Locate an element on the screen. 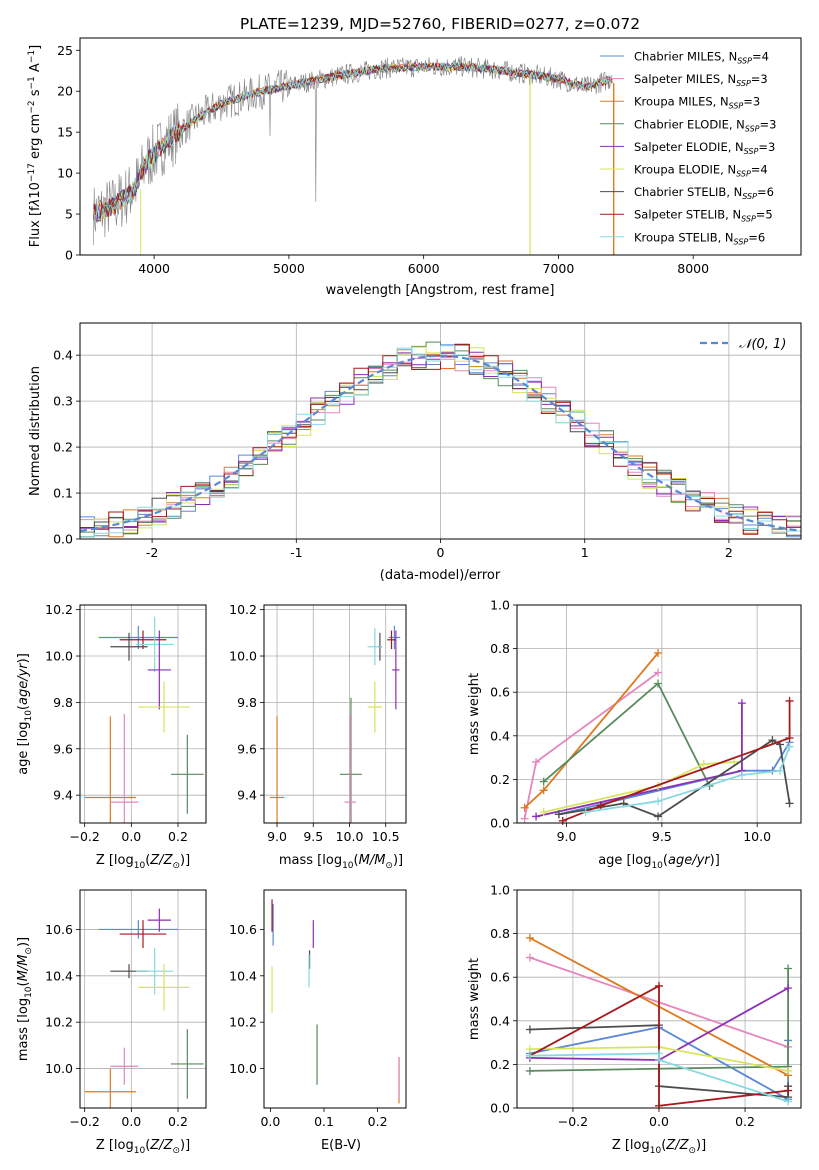  y-tick-label: 10.4 is located at coordinates (59, 975).